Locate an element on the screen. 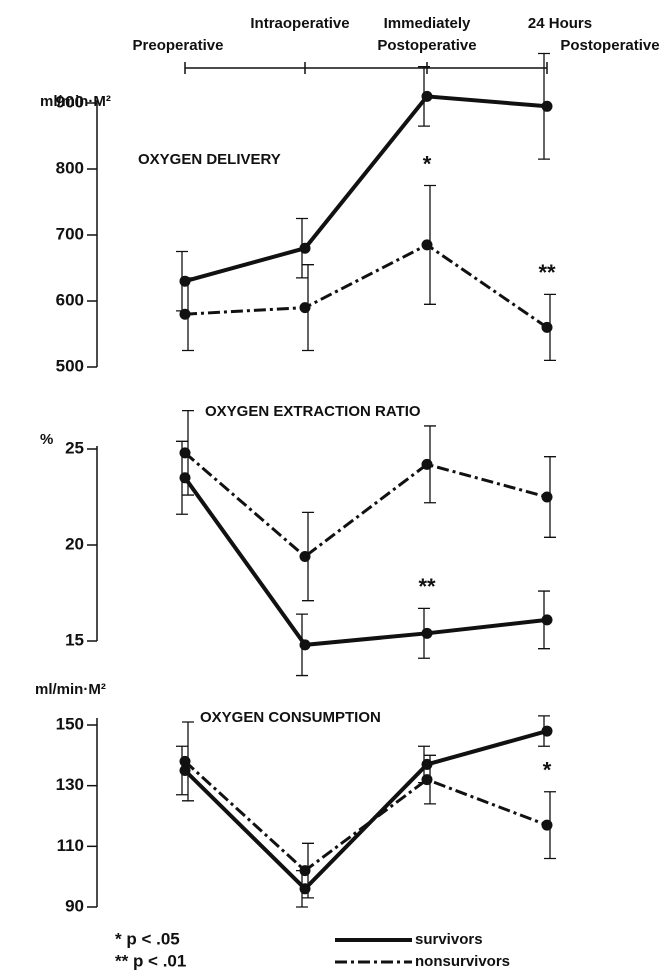  y-axis-label: % is located at coordinates (46, 439).